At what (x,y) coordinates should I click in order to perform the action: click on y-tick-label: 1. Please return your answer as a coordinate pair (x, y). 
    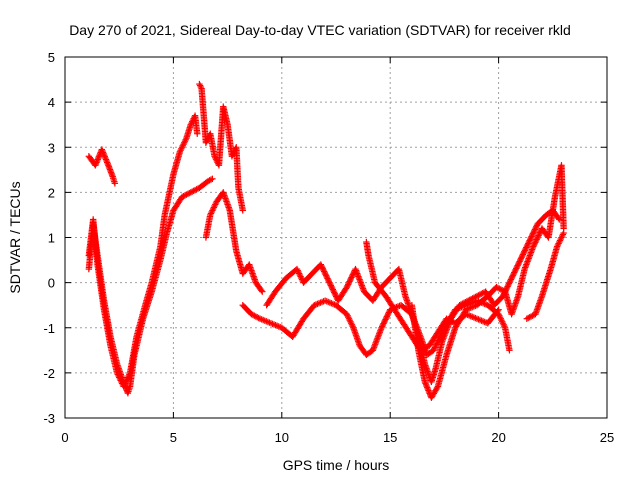
    Looking at the image, I should click on (51, 238).